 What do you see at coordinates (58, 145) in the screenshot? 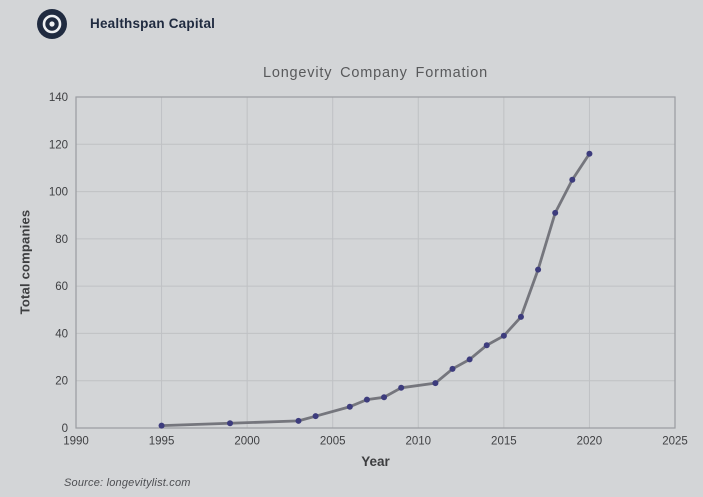
I see `y-tick-label: 120` at bounding box center [58, 145].